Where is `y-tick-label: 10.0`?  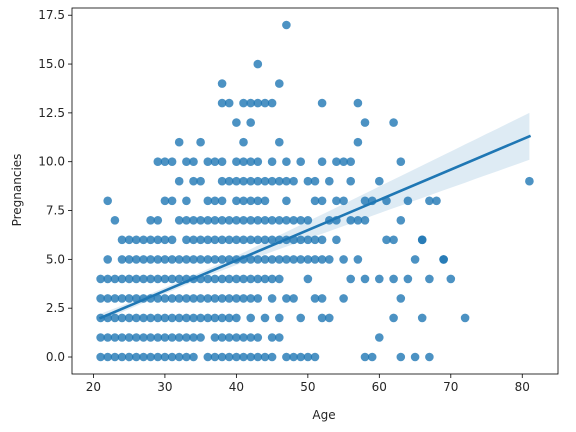 y-tick-label: 10.0 is located at coordinates (51, 162).